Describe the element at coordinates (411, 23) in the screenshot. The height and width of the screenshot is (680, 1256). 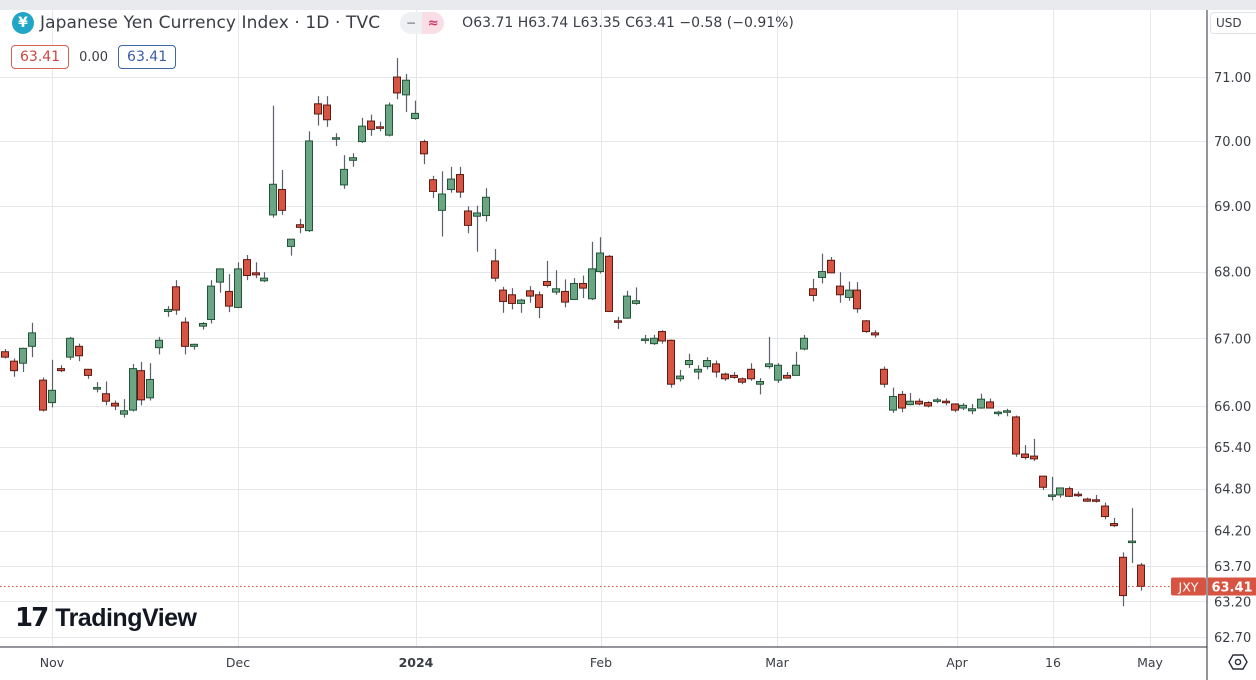
I see `collapse-icon: ‒` at that location.